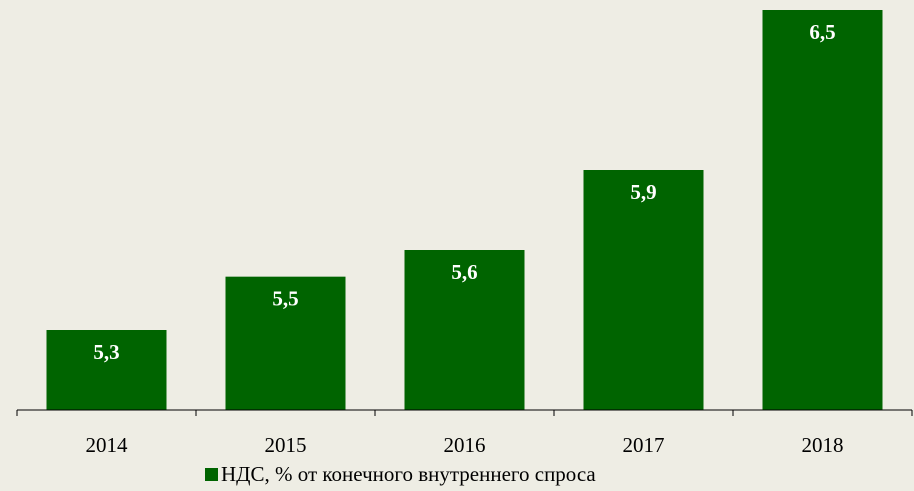  Describe the element at coordinates (822, 32) in the screenshot. I see `data-label: 6,5` at that location.